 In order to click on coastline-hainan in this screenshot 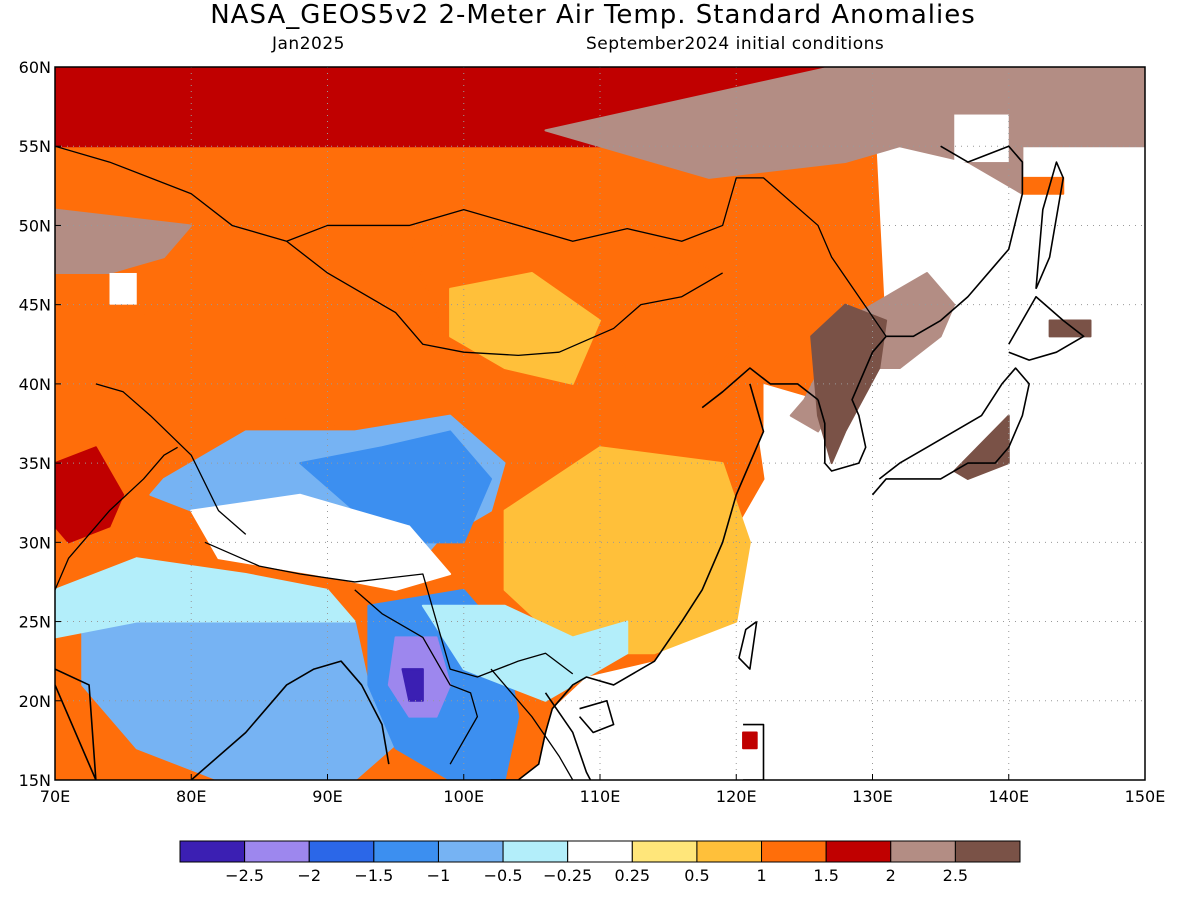, I will do `click(596, 716)`.